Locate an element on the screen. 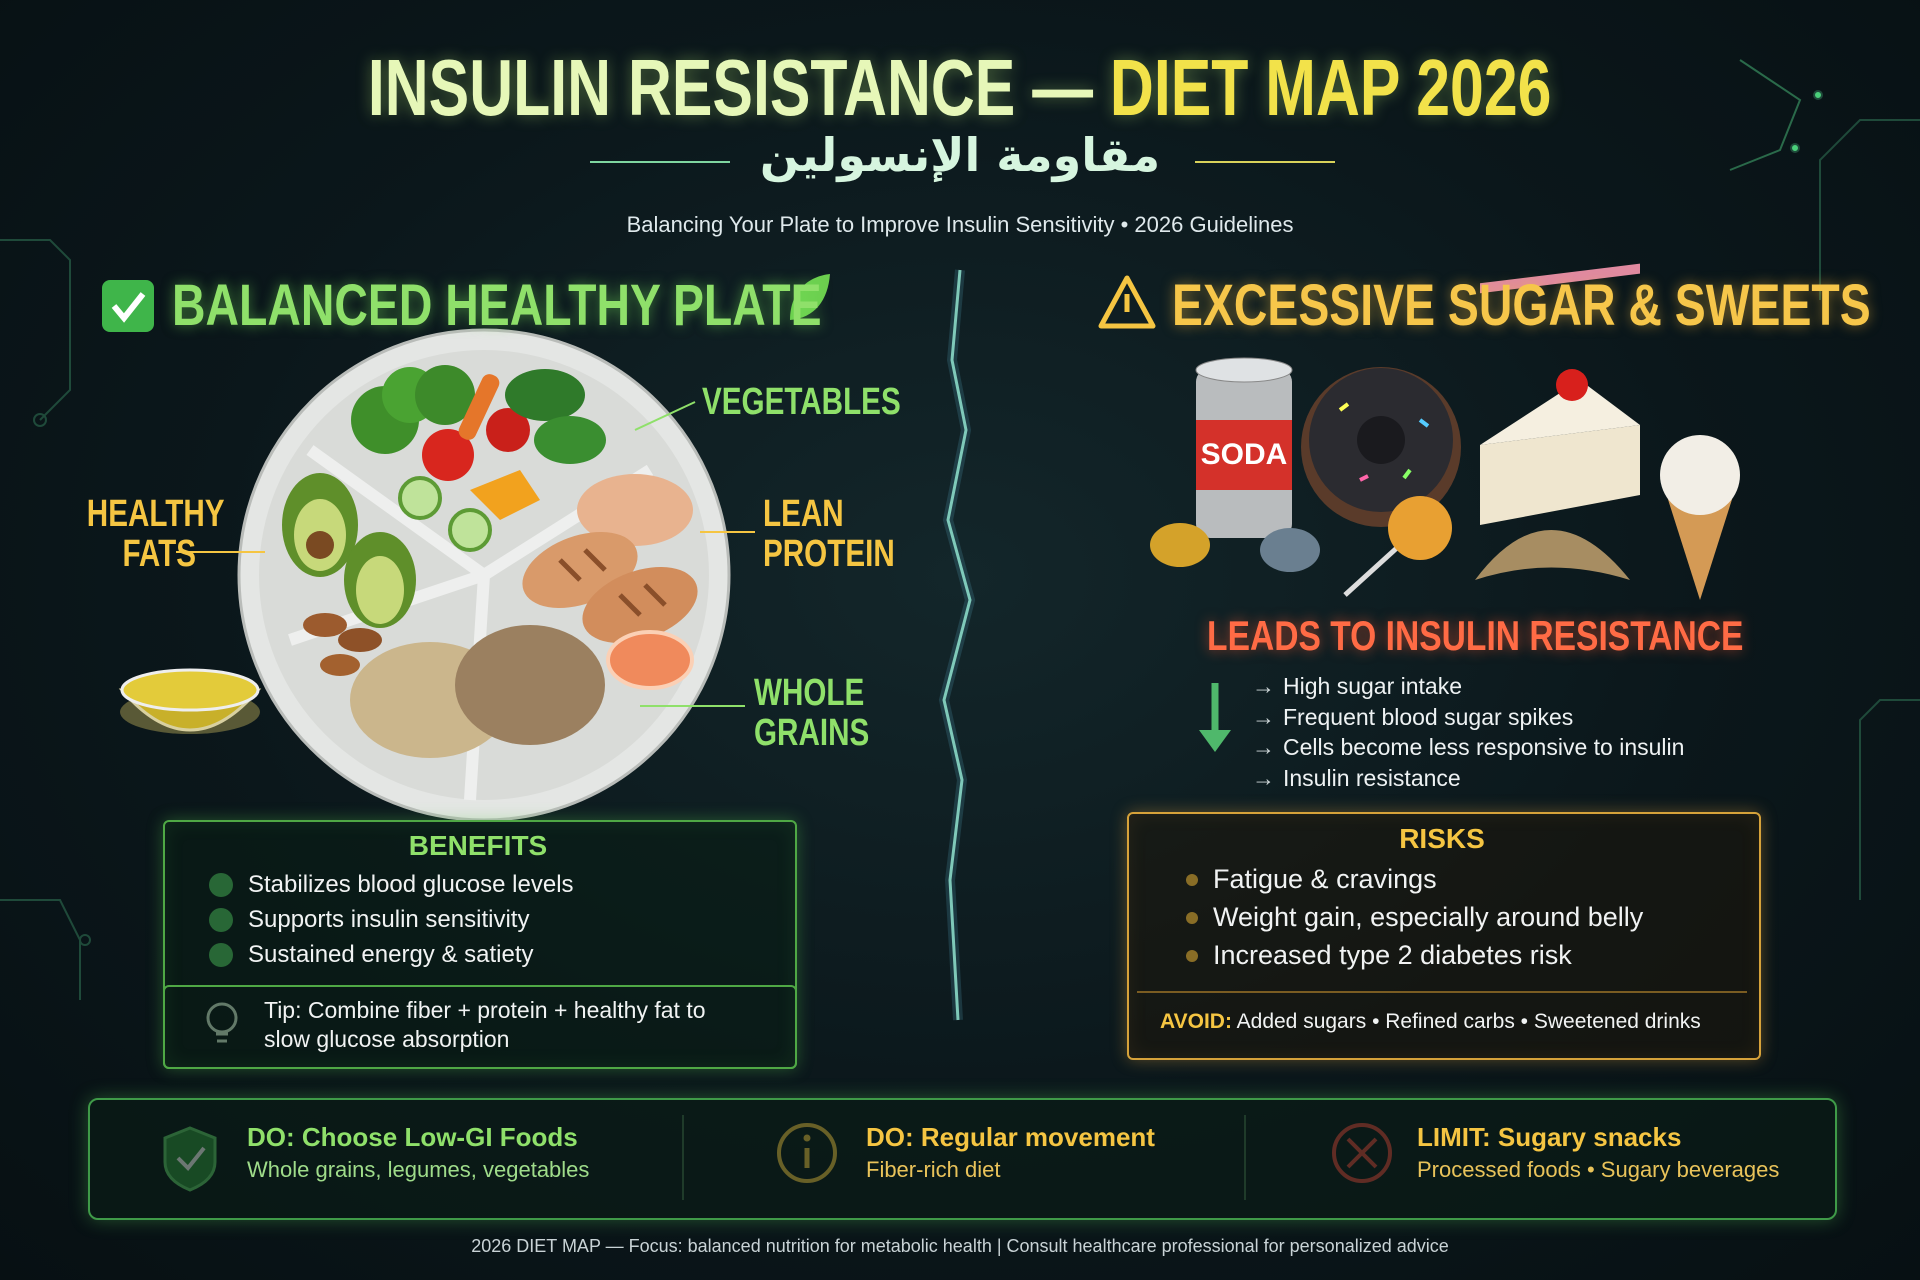  consequence-text: LEADS TO INSULIN RESISTANCE is located at coordinates (1475, 635).